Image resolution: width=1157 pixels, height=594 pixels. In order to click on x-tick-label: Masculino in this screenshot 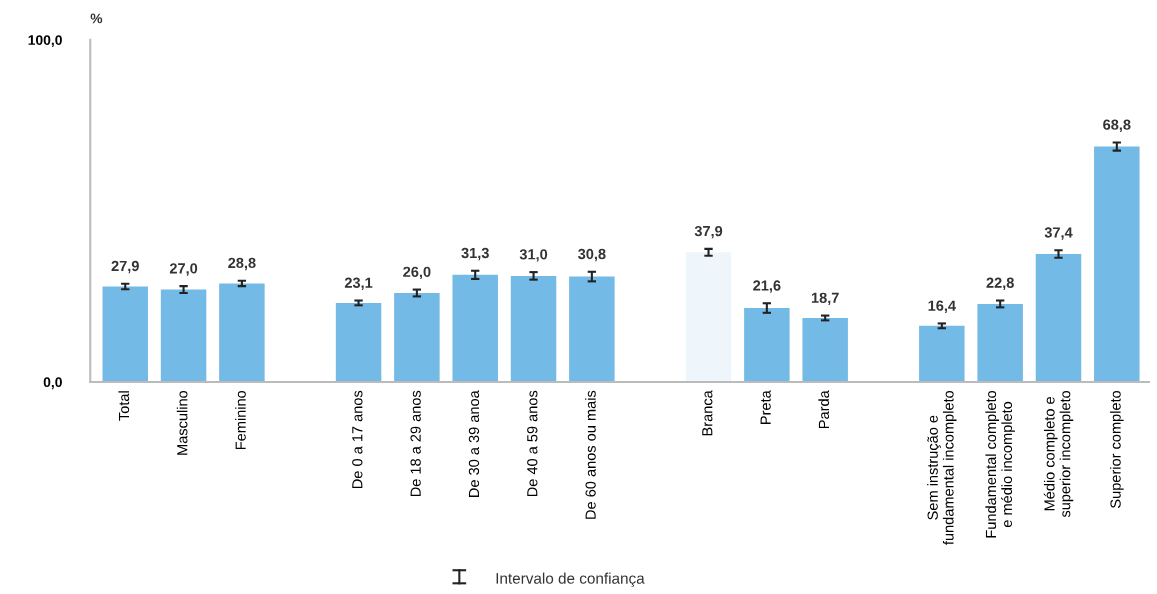, I will do `click(182, 422)`.